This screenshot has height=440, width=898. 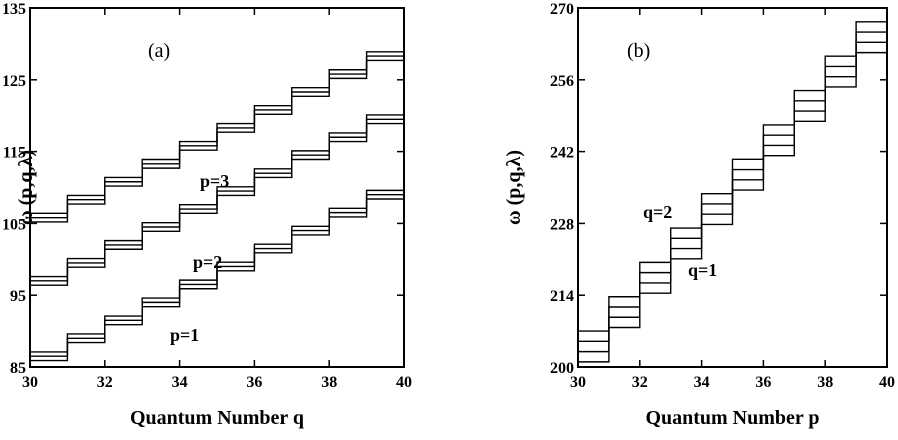 What do you see at coordinates (184, 335) in the screenshot?
I see `series-label: p=1` at bounding box center [184, 335].